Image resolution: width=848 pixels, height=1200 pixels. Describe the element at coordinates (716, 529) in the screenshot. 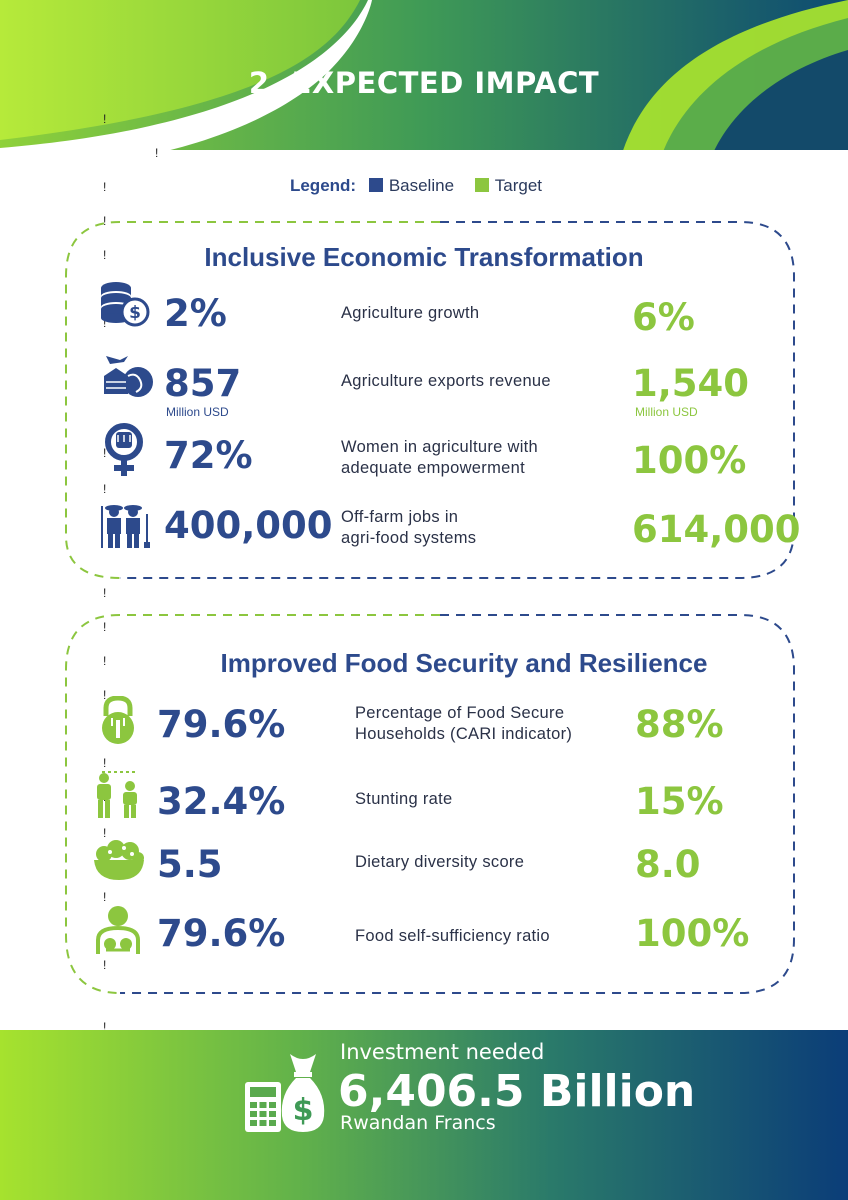

I see `target-value: 614,000` at that location.